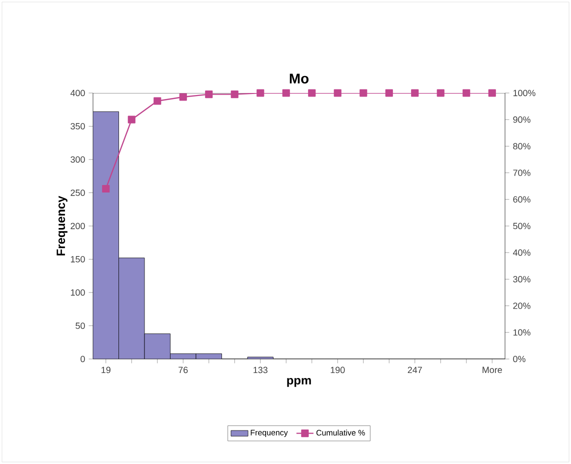 The image size is (571, 464). Describe the element at coordinates (82, 359) in the screenshot. I see `y-tick-label: 0` at that location.